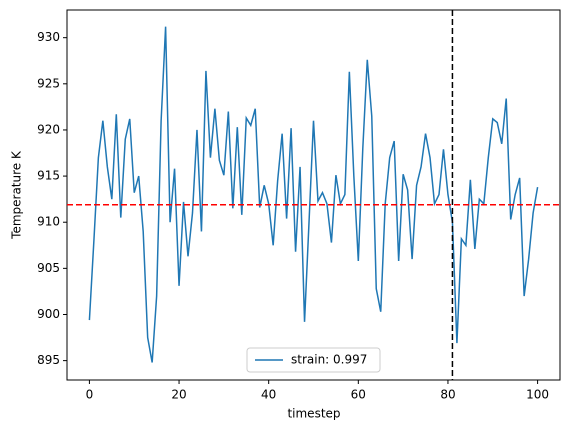  Describe the element at coordinates (17, 195) in the screenshot. I see `y-axis-label: Temperature K` at that location.